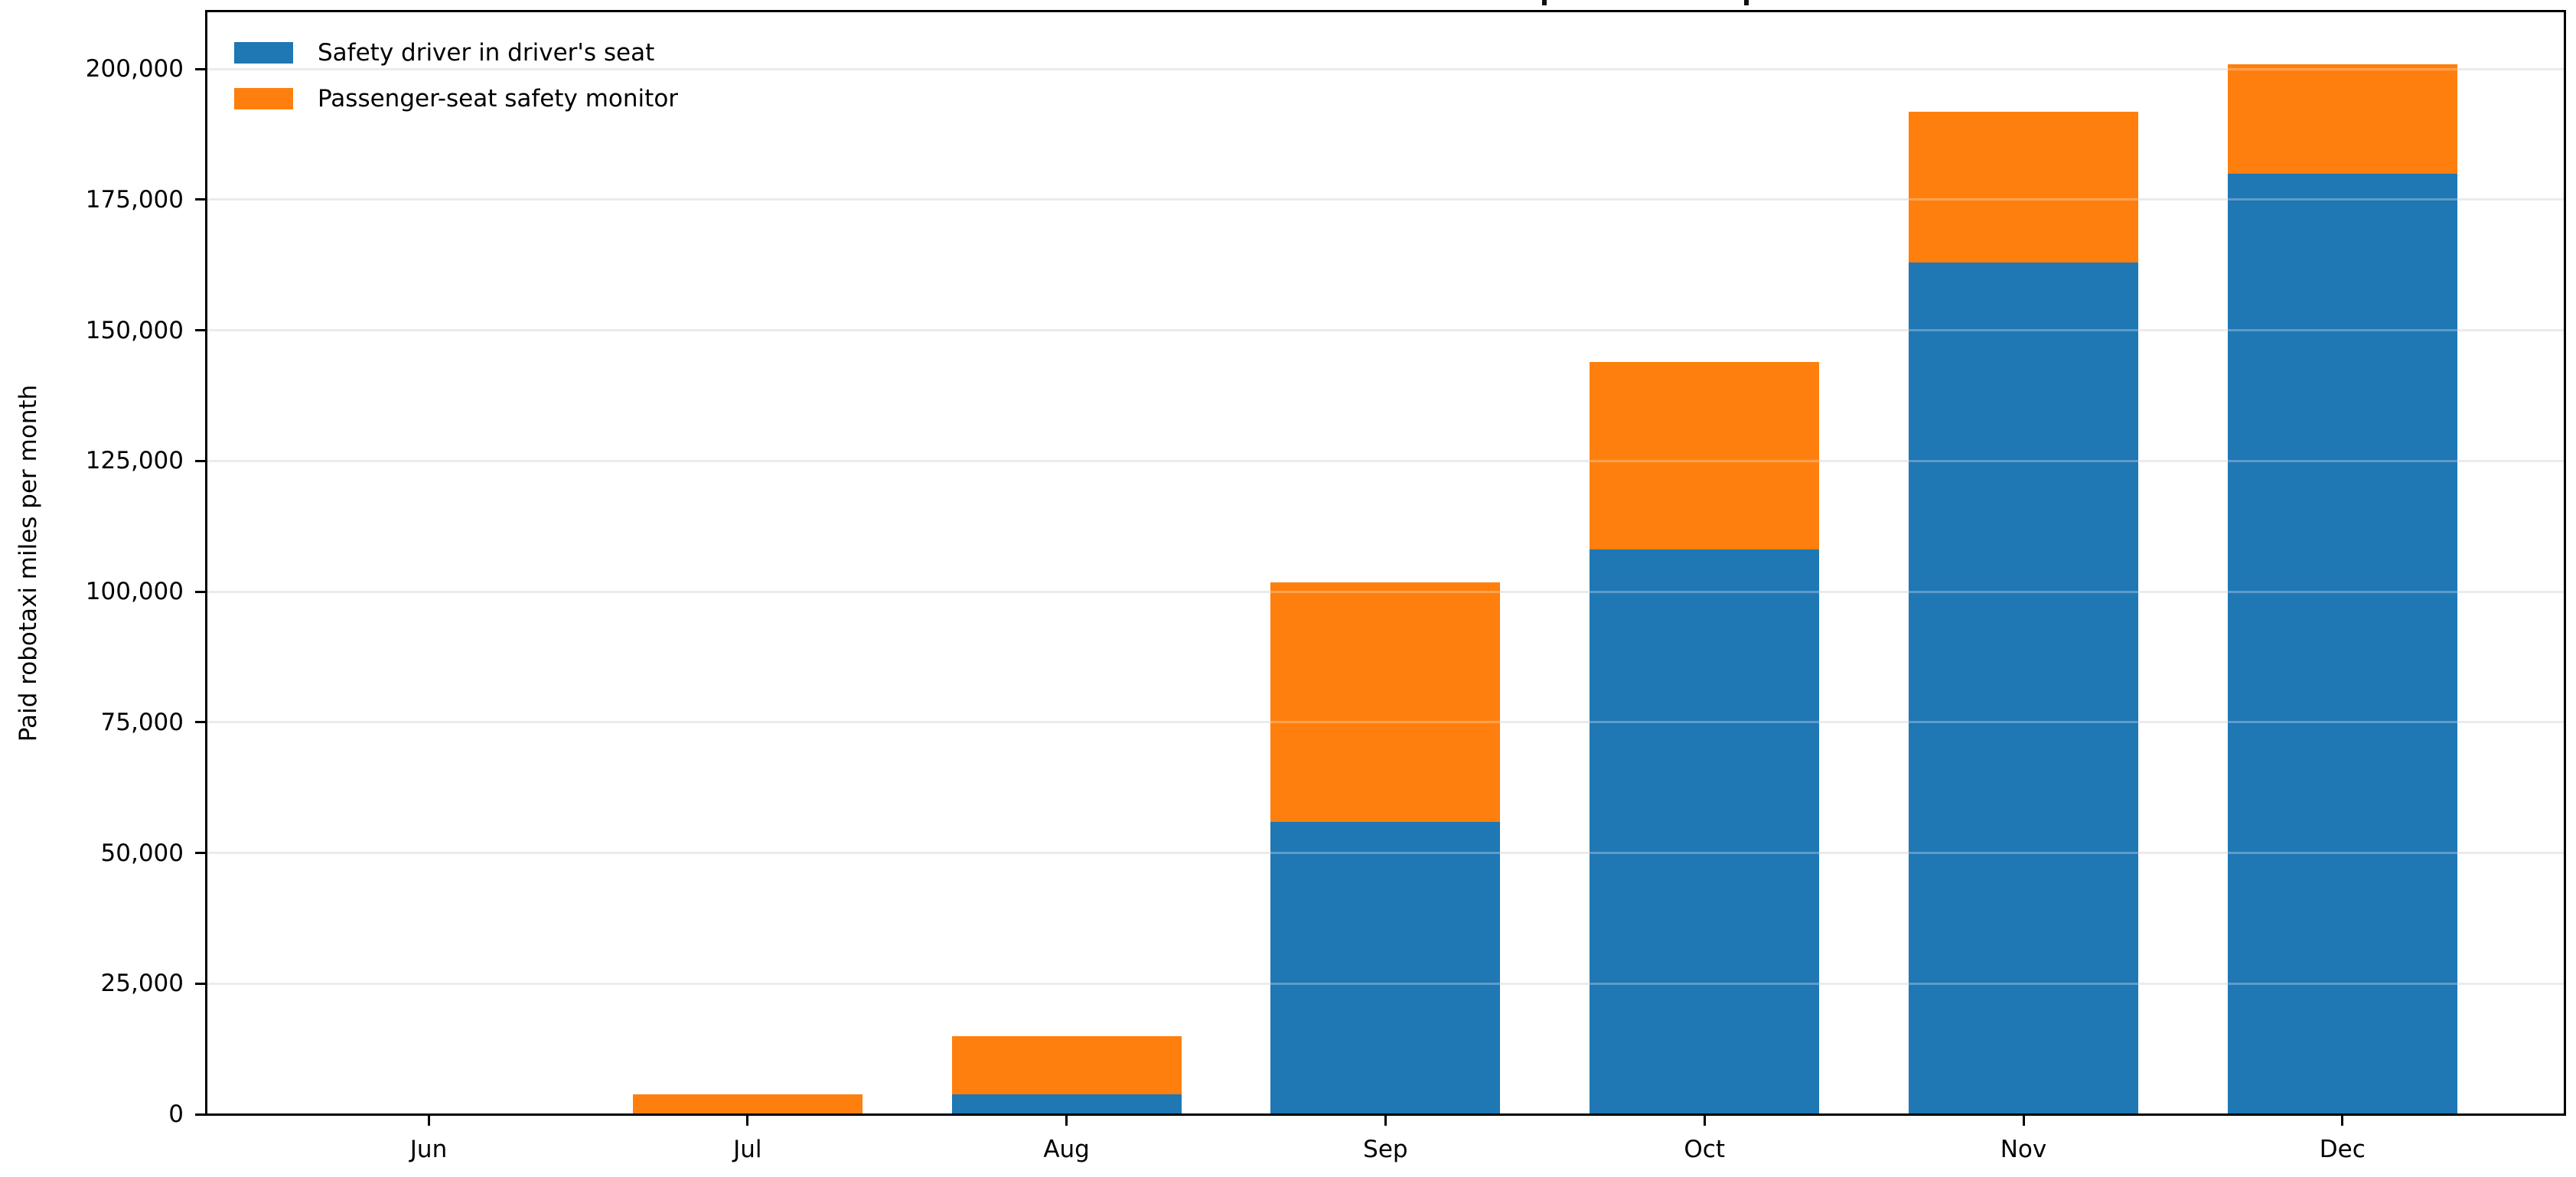  I want to click on bar-sep-safety-driver, so click(1385, 968).